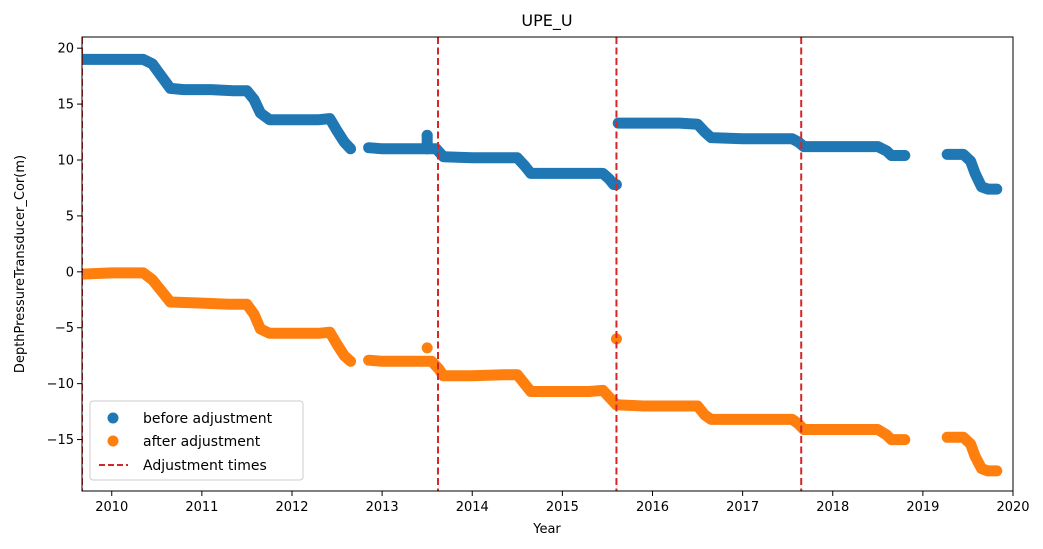 The height and width of the screenshot is (549, 1043). What do you see at coordinates (652, 507) in the screenshot?
I see `x-tick-label: 2016` at bounding box center [652, 507].